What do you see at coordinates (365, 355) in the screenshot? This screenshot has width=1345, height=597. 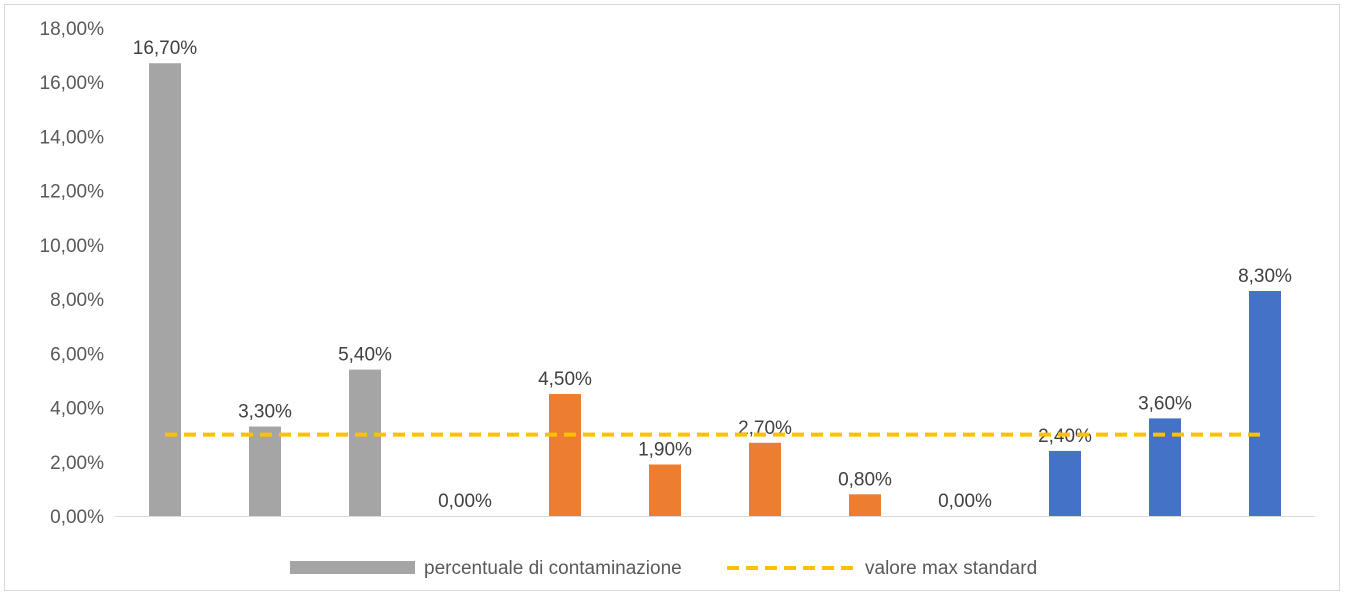 I see `bar-value-label: 5,40%` at bounding box center [365, 355].